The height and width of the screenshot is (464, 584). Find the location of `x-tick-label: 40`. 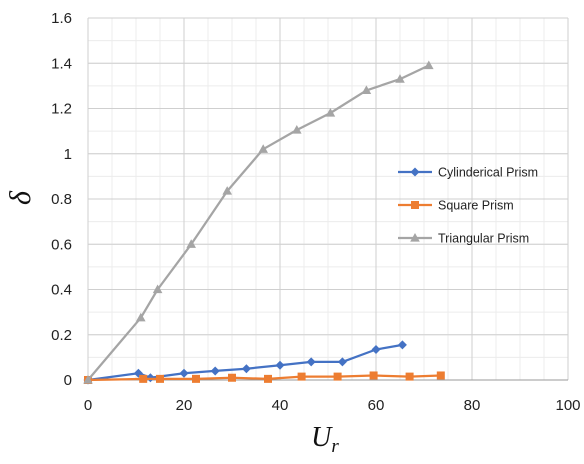

x-tick-label: 40 is located at coordinates (280, 405).